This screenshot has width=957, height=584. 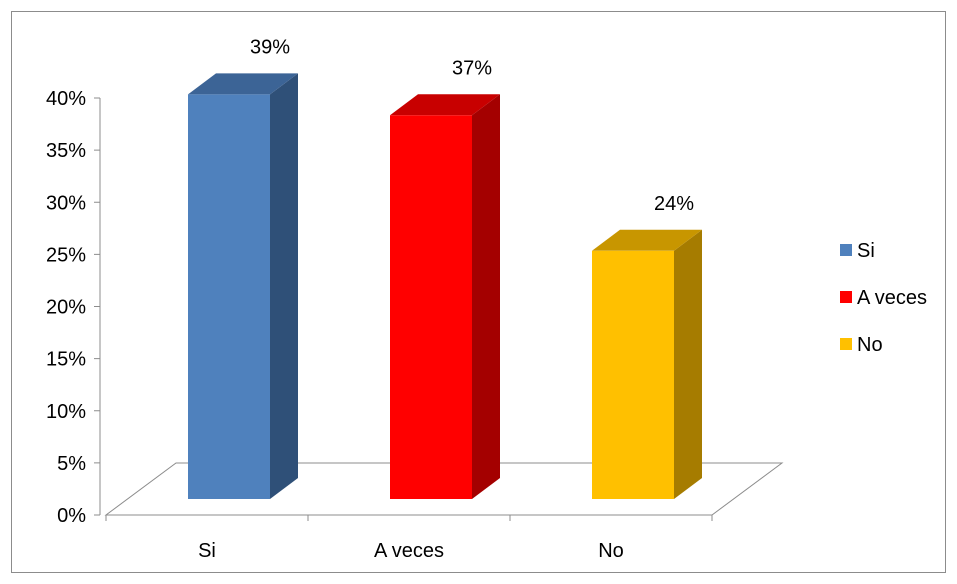 What do you see at coordinates (409, 551) in the screenshot?
I see `x-tick-label: A veces` at bounding box center [409, 551].